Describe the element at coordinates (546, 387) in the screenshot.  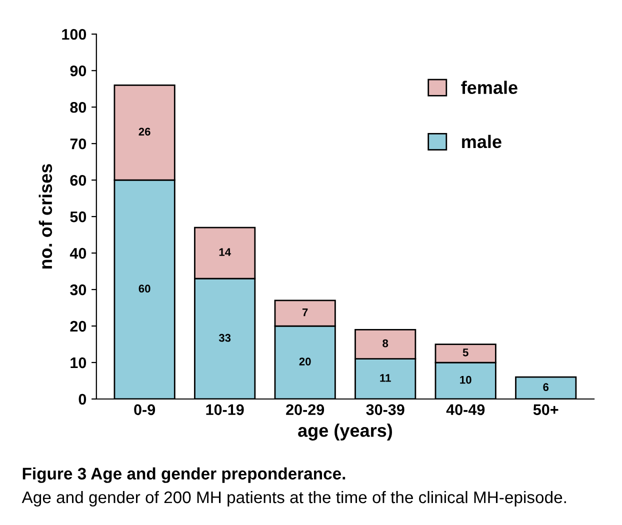
I see `data-label: 6` at that location.